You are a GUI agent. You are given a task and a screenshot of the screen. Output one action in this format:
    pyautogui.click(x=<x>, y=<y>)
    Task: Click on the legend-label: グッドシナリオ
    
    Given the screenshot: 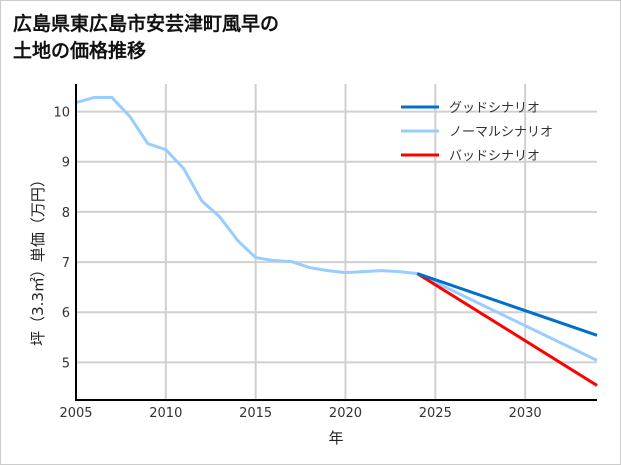 What is the action you would take?
    pyautogui.click(x=494, y=108)
    